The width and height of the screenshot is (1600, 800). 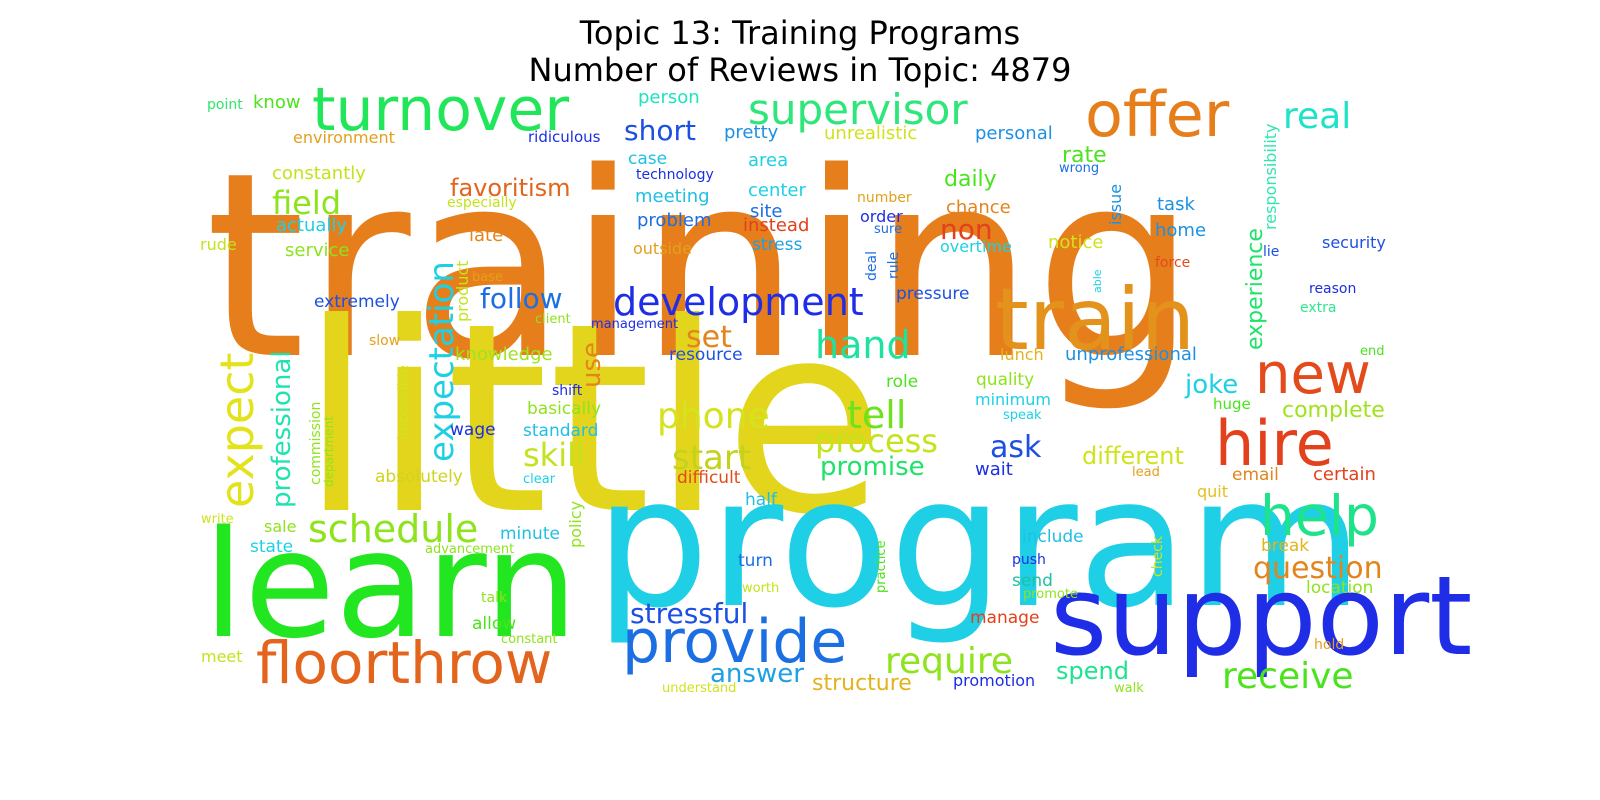 What do you see at coordinates (647, 159) in the screenshot?
I see `word-case: case` at bounding box center [647, 159].